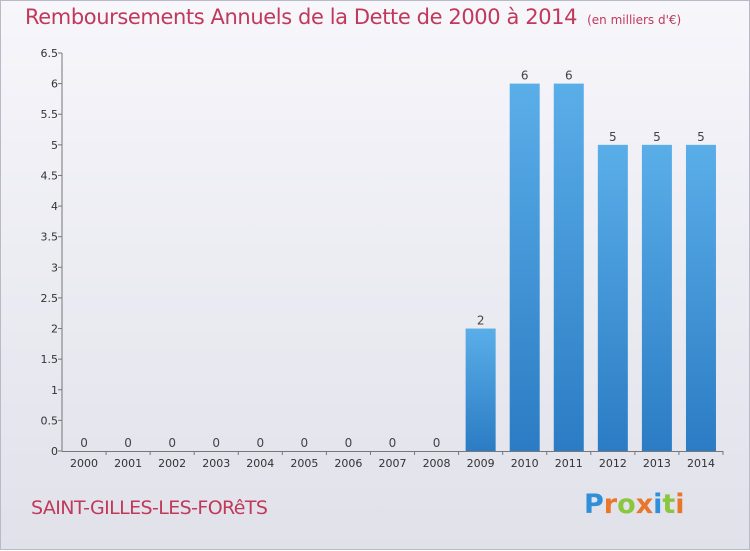 The image size is (750, 551). I want to click on x-tick-label: 2012, so click(613, 463).